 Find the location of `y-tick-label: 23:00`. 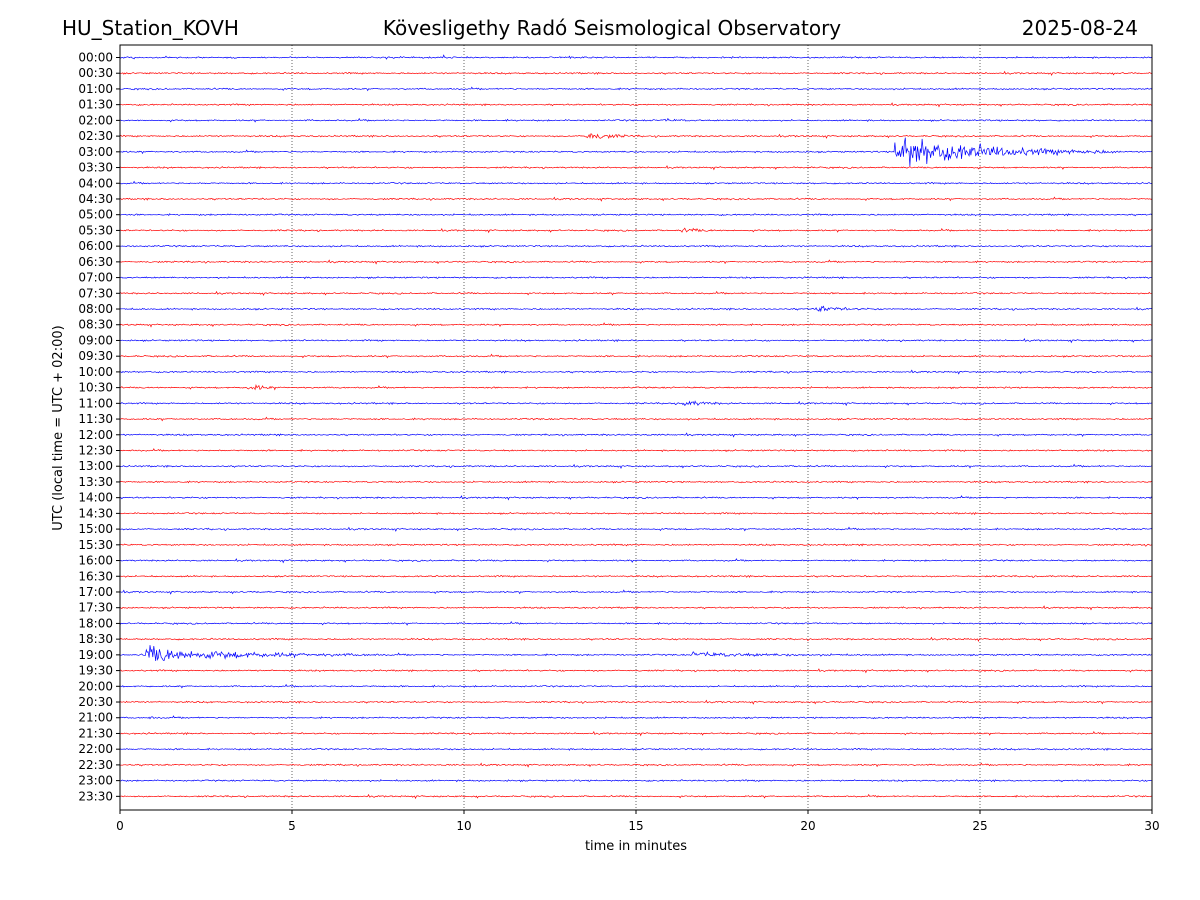

y-tick-label: 23:00 is located at coordinates (95, 781).